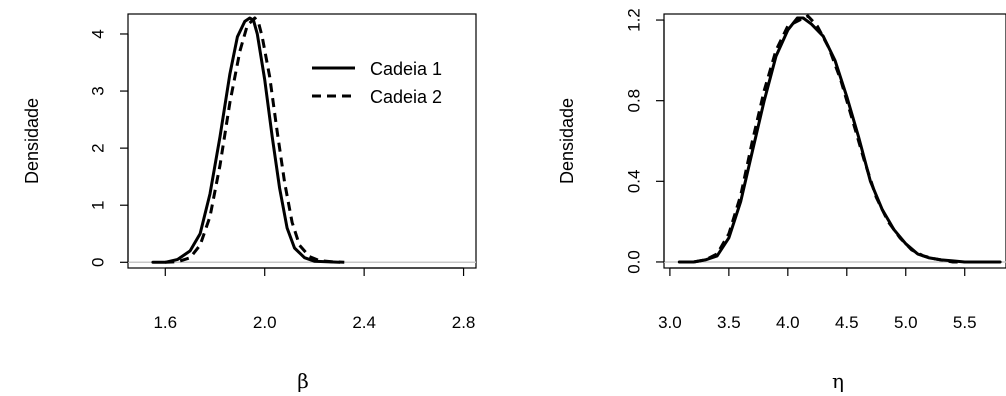  I want to click on y-tick-label: 2, so click(98, 147).